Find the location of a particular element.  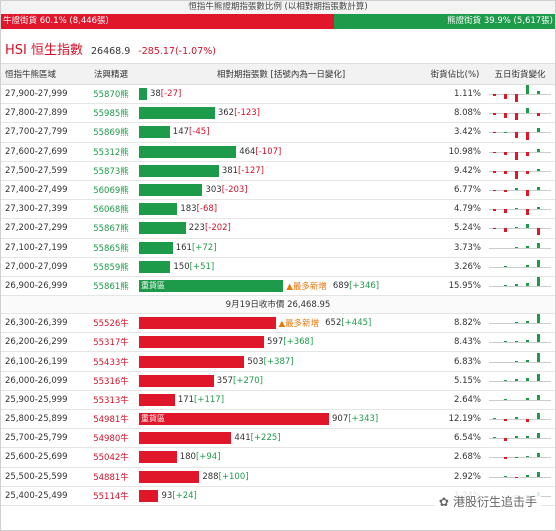

warrant-code-link: 56069熊 is located at coordinates (111, 191).